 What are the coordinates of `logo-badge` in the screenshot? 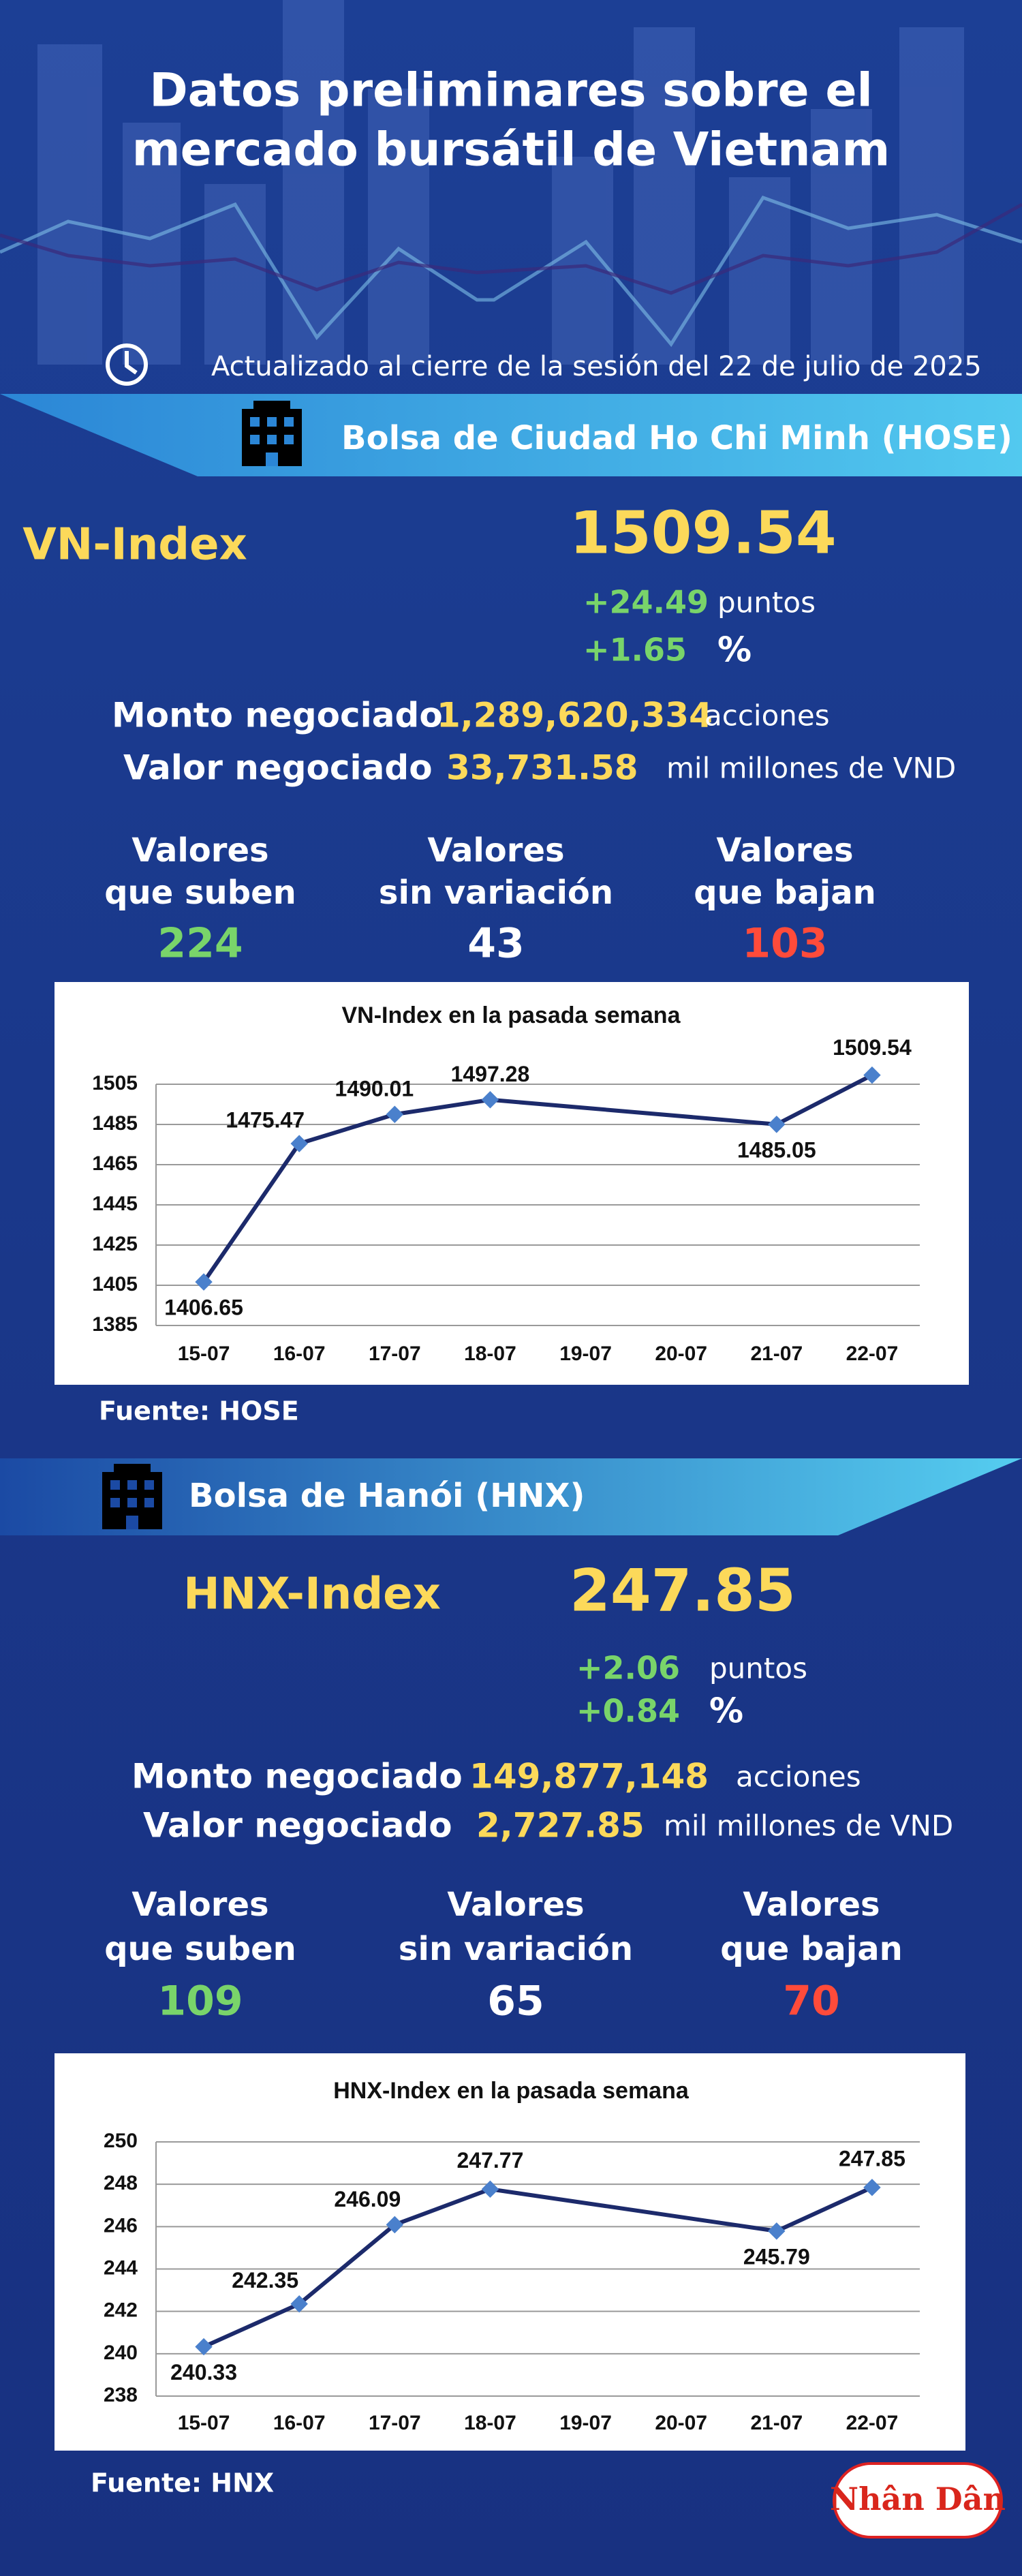 It's located at (918, 2500).